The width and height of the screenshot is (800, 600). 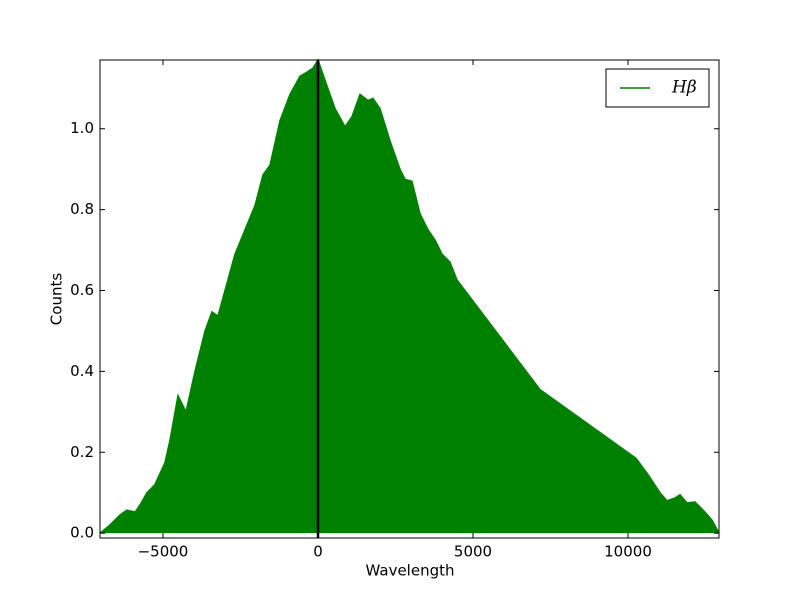 I want to click on y-axis-label: Counts, so click(x=57, y=299).